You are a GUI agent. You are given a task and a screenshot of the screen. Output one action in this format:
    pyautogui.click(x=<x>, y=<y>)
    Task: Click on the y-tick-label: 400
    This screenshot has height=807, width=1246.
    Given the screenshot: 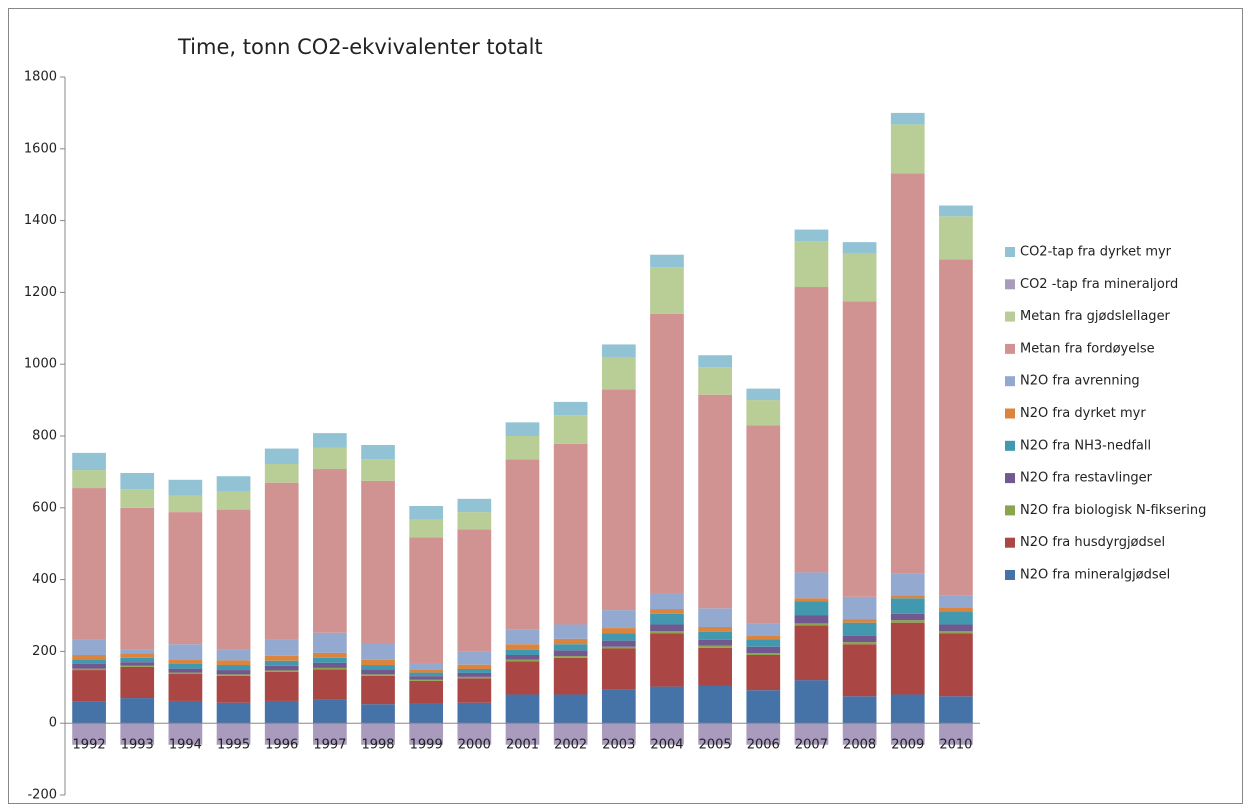 What is the action you would take?
    pyautogui.click(x=44, y=579)
    